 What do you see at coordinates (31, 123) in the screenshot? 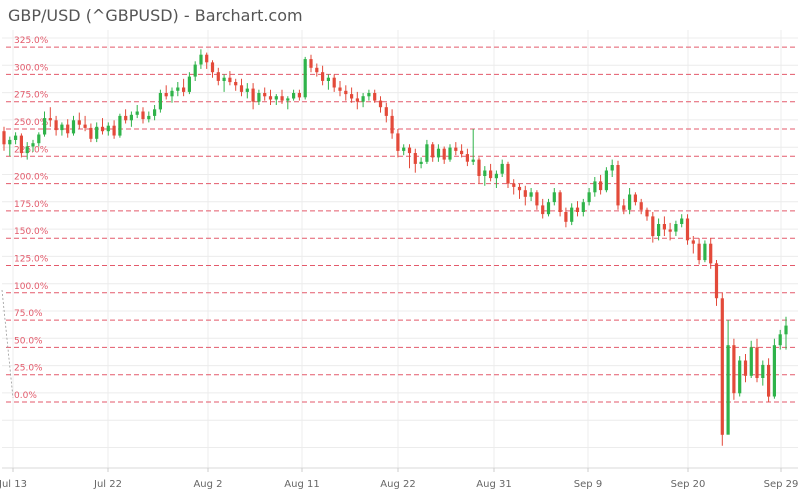
I see `fib-level-label: 250.0%` at bounding box center [31, 123].